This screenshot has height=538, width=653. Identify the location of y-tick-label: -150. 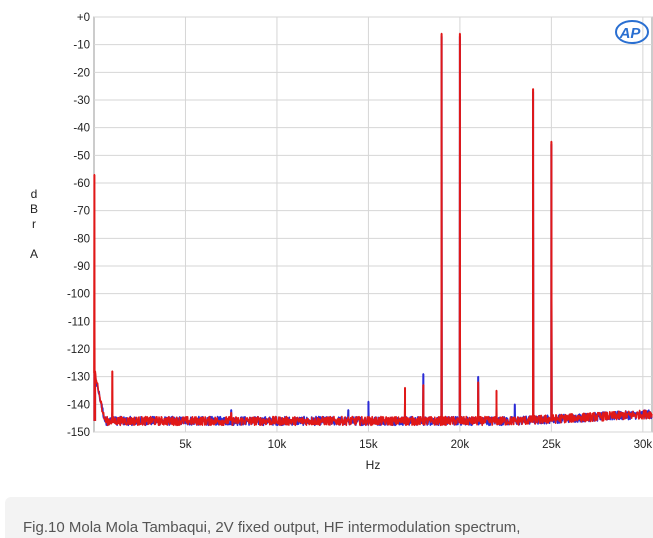
(78, 433).